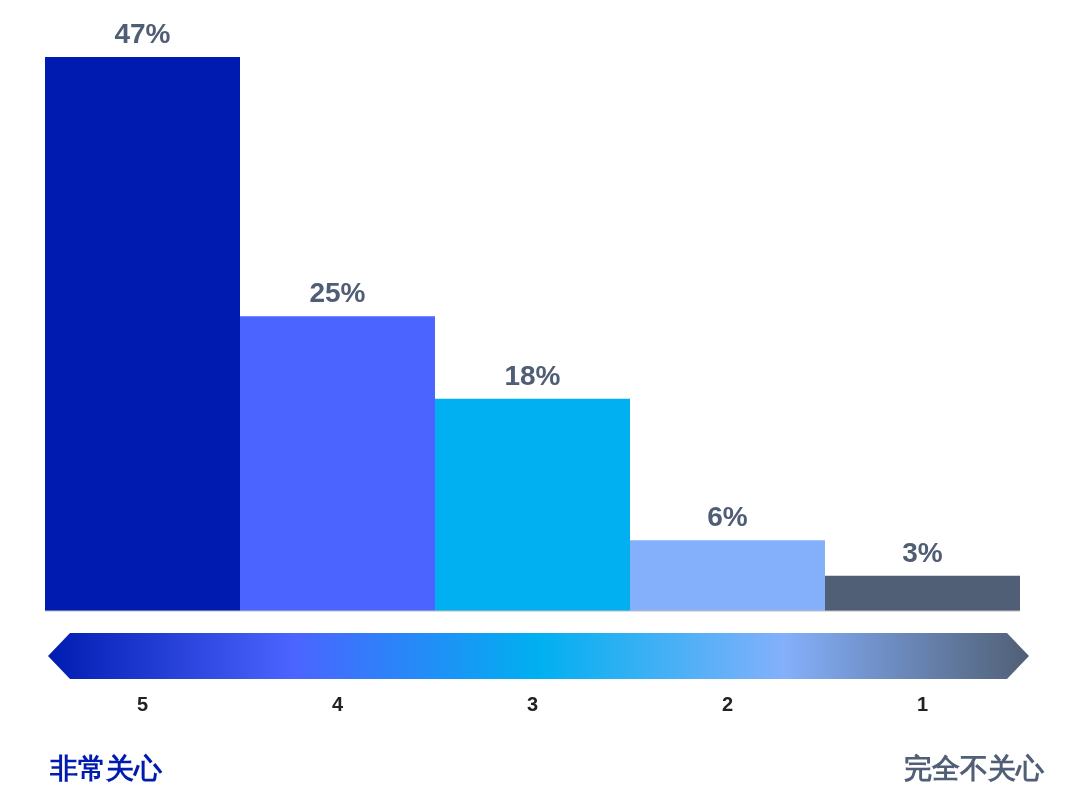 The width and height of the screenshot is (1080, 805). What do you see at coordinates (142, 33) in the screenshot?
I see `data-label: 47%` at bounding box center [142, 33].